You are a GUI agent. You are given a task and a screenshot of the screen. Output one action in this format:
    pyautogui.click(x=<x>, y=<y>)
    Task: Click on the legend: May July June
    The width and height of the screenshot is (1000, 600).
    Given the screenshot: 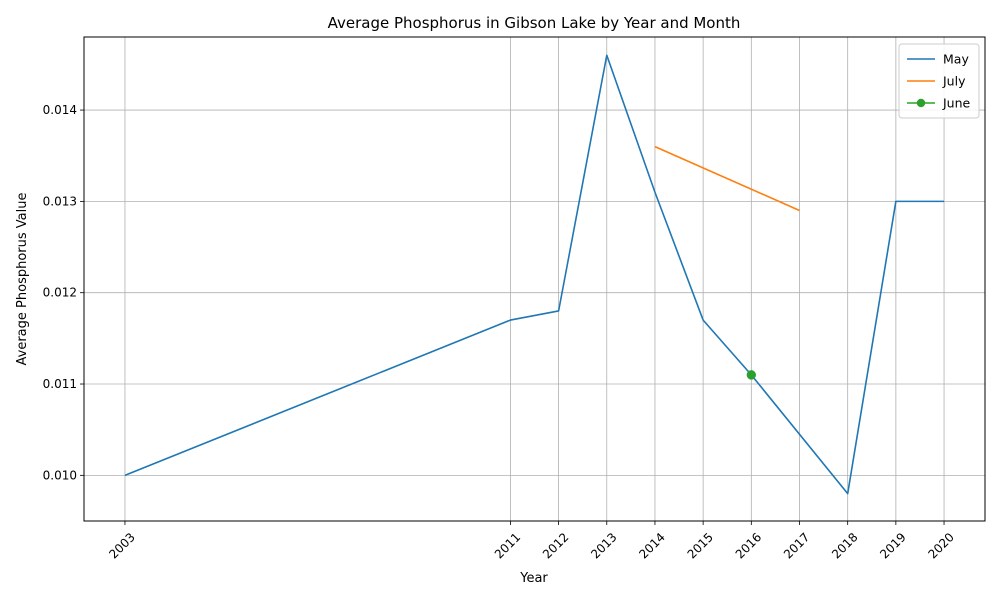 What is the action you would take?
    pyautogui.click(x=939, y=81)
    